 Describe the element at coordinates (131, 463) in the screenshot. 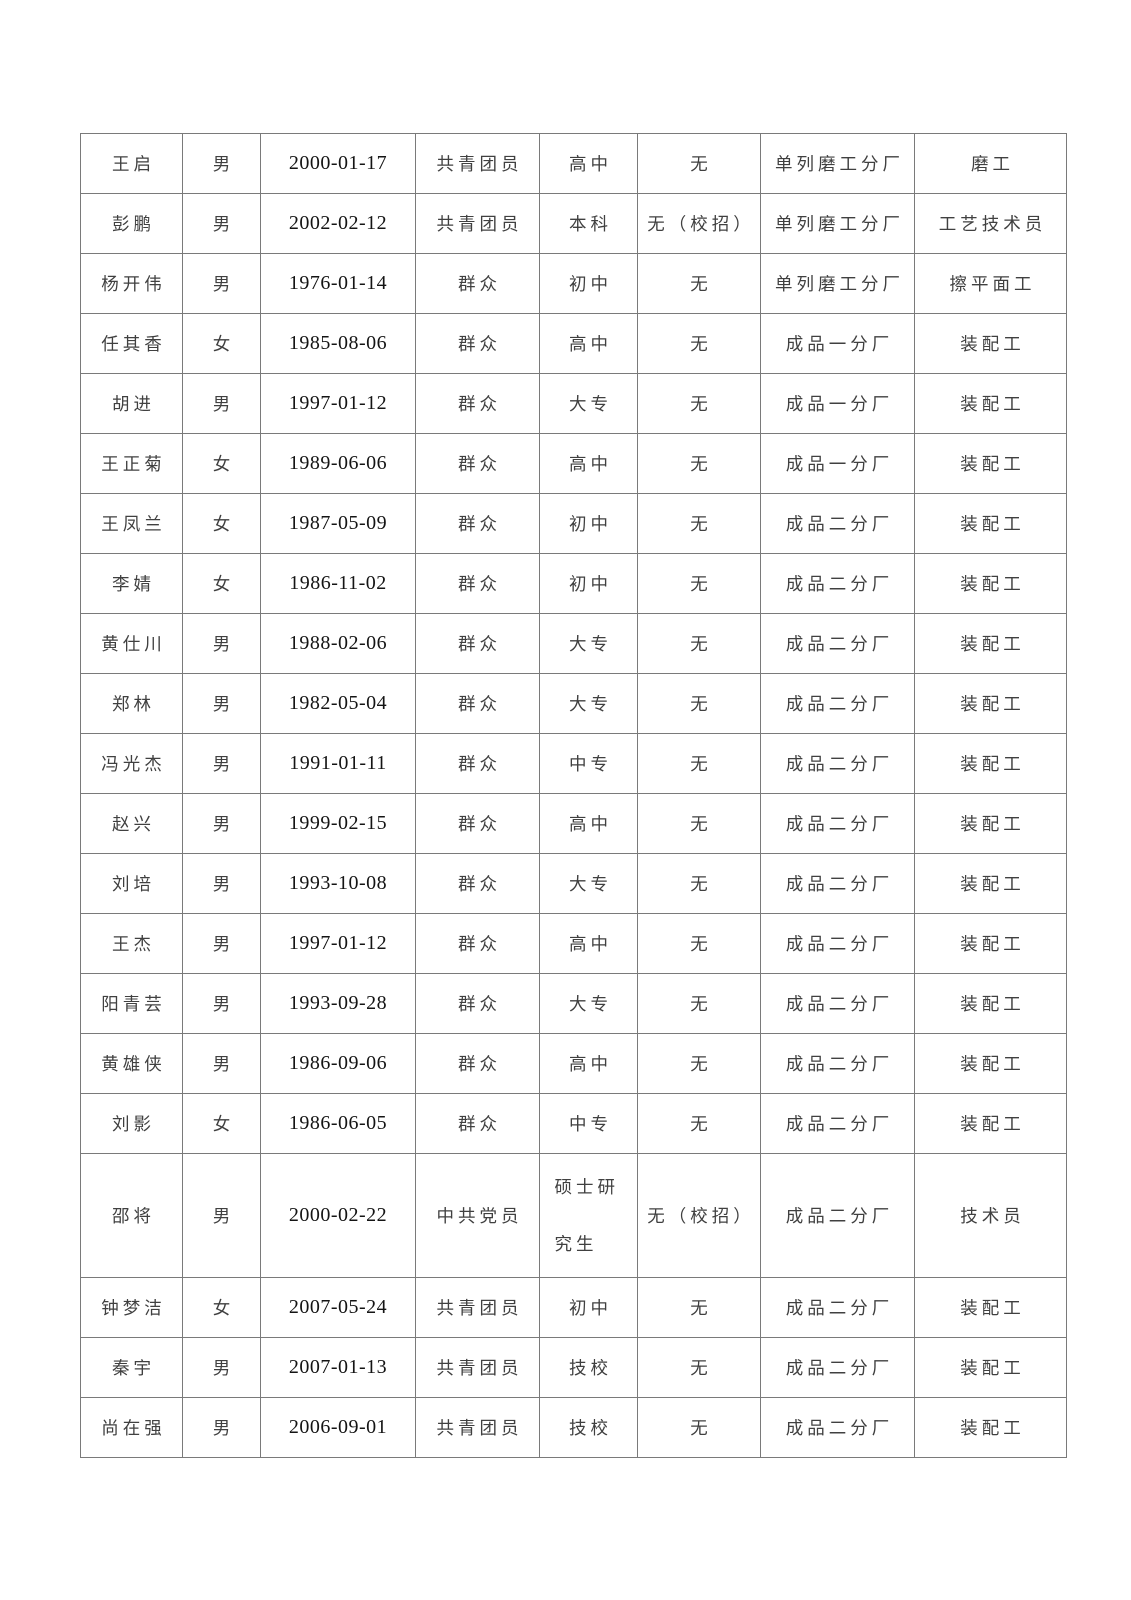

I see `cell-name: 王正菊` at that location.